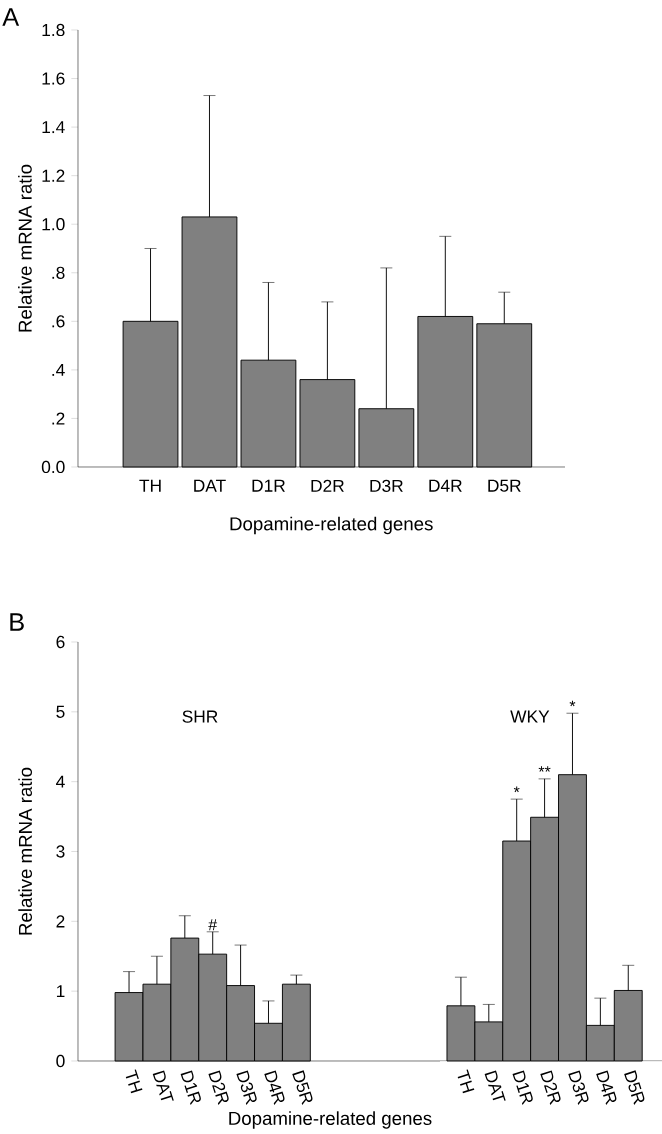  I want to click on y-tick-label: 5, so click(60, 711).